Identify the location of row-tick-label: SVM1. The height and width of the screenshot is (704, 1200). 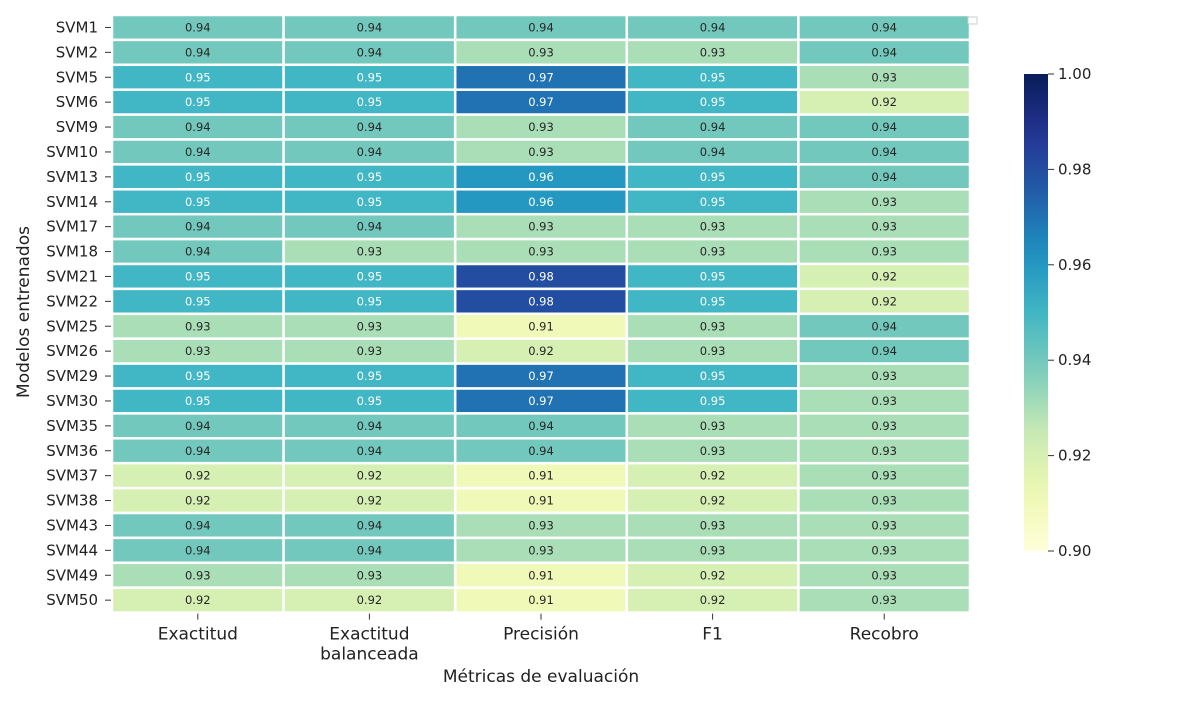
(77, 27).